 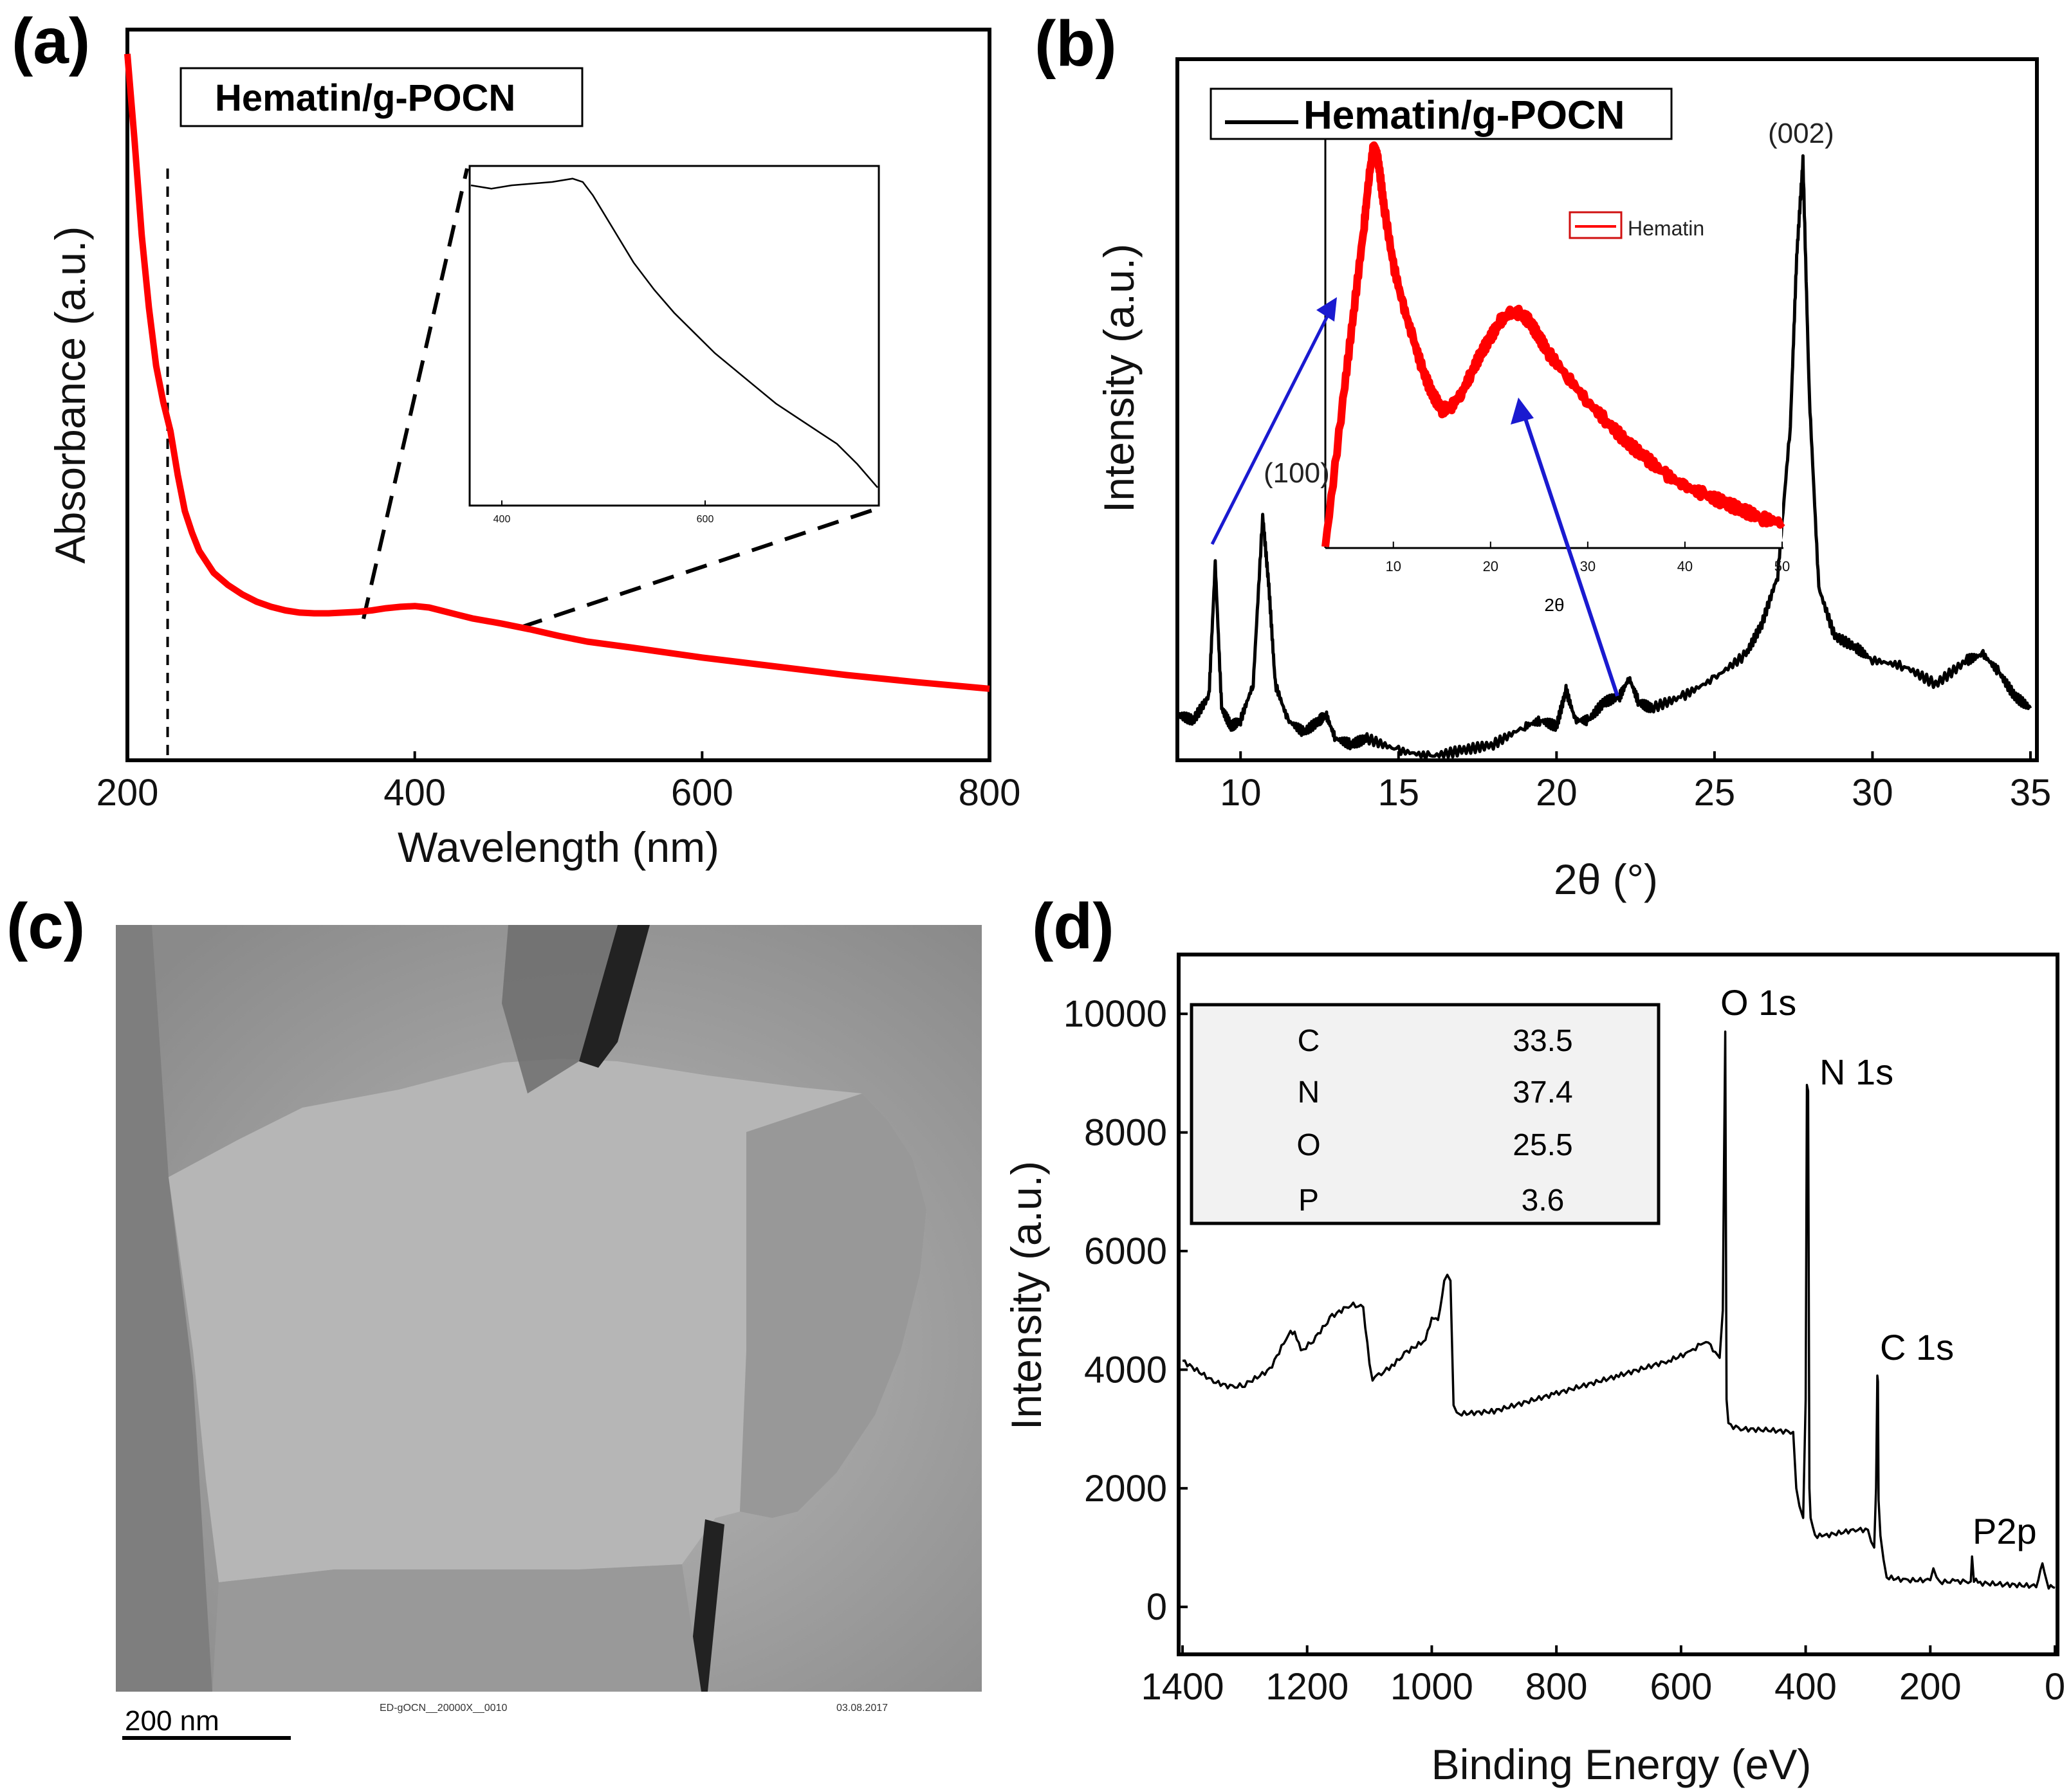 What do you see at coordinates (1542, 1145) in the screenshot?
I see `table-cell-value: 25.5` at bounding box center [1542, 1145].